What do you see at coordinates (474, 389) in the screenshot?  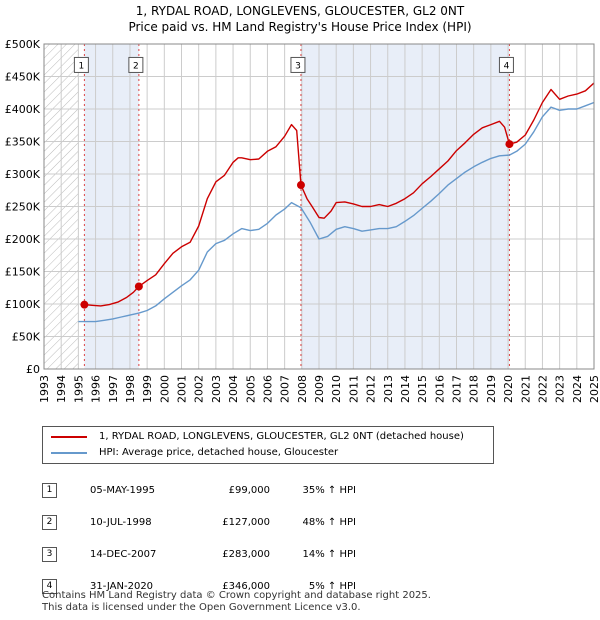 I see `x-tick-label: 2018` at bounding box center [474, 389].